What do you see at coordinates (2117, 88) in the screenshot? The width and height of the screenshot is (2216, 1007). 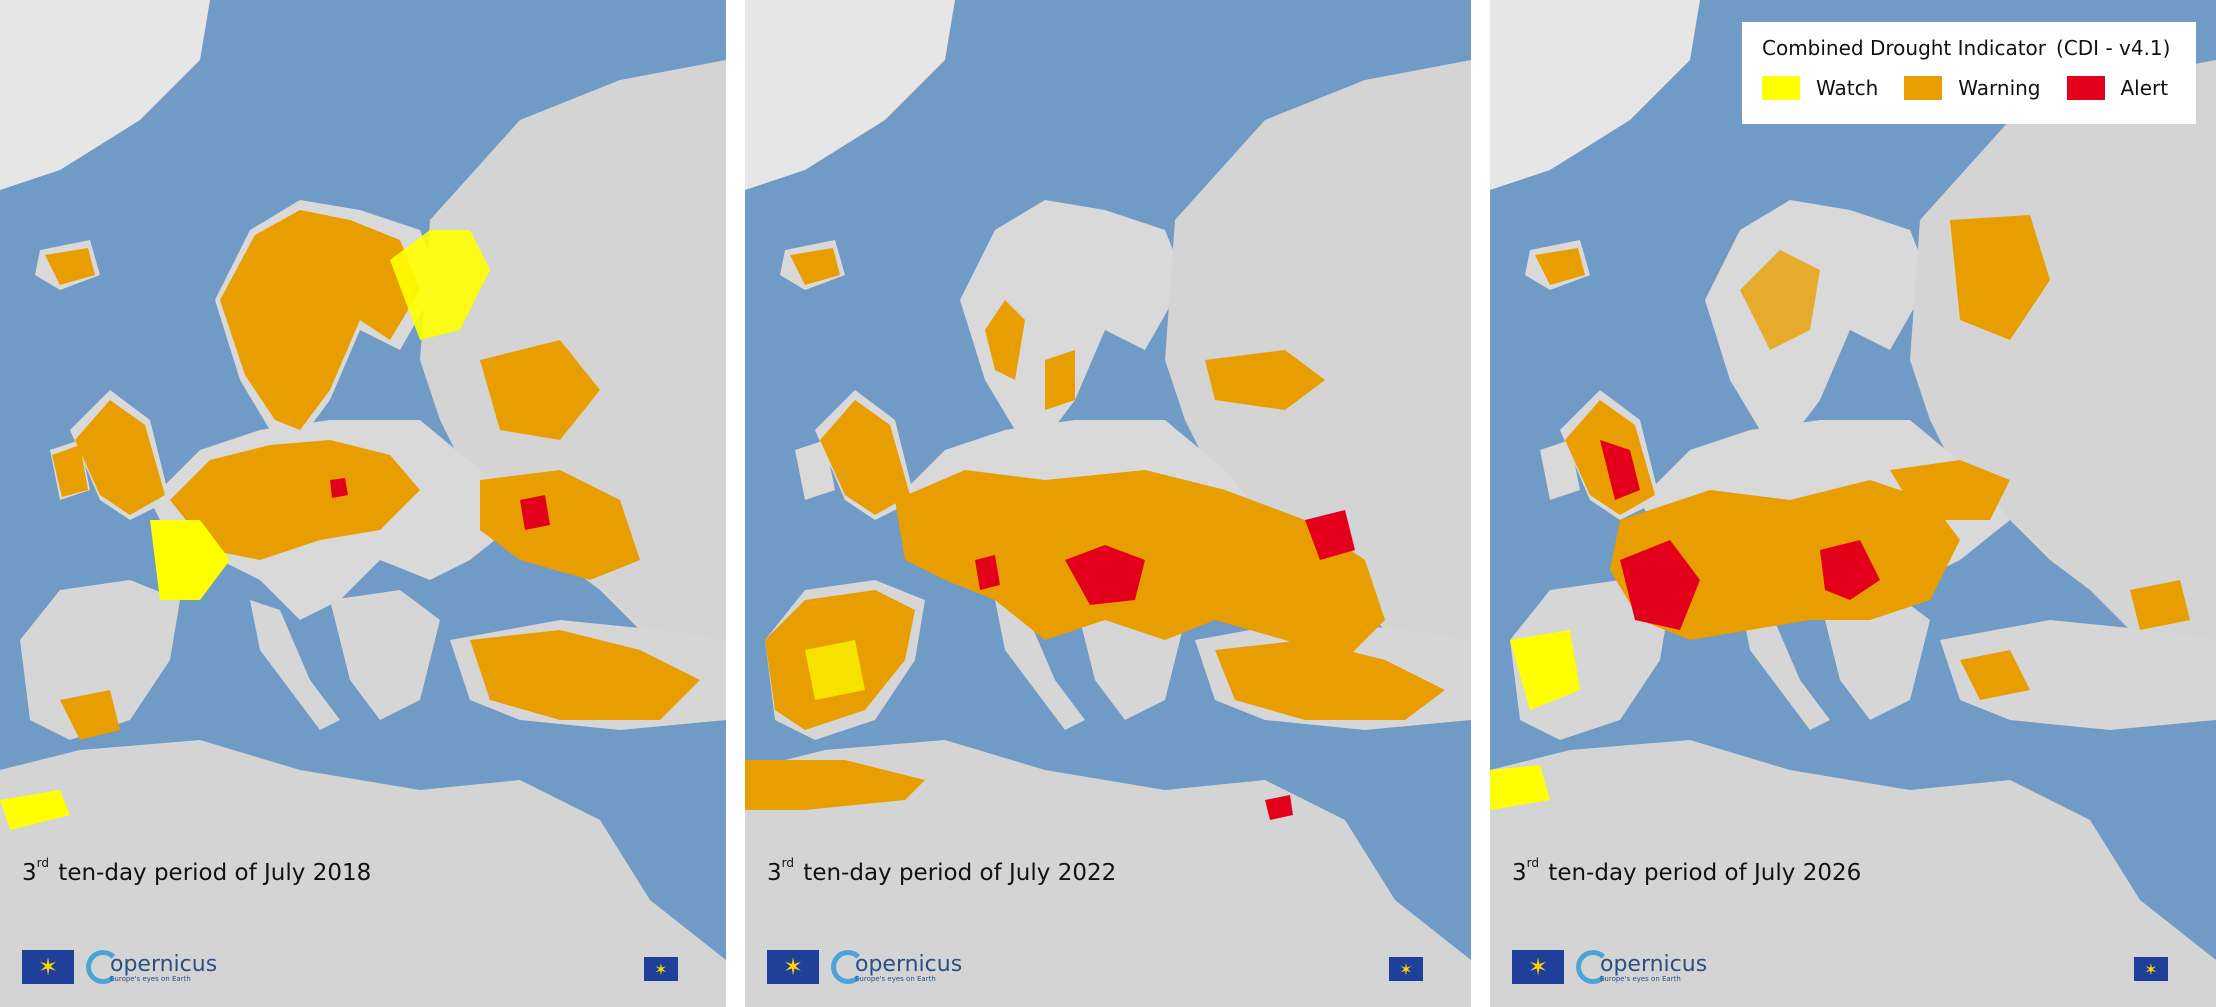 I see `legend-item-alert: Alert` at bounding box center [2117, 88].